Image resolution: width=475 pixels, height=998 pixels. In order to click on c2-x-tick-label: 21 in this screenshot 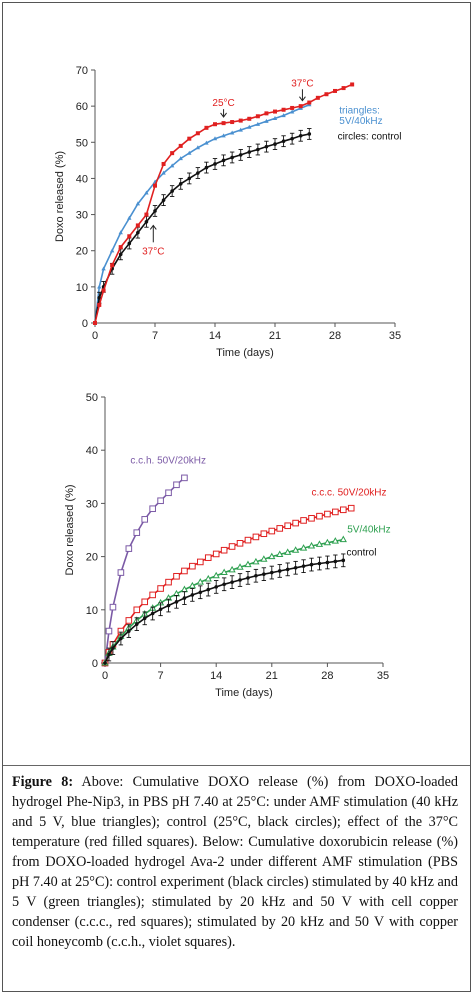, I will do `click(272, 676)`.